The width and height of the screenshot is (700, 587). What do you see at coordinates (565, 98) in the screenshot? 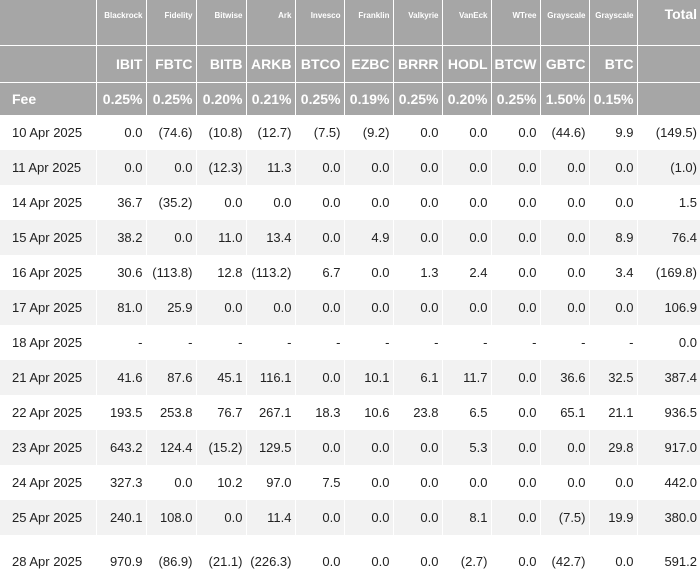
I see `fee-value: 1.50%` at bounding box center [565, 98].